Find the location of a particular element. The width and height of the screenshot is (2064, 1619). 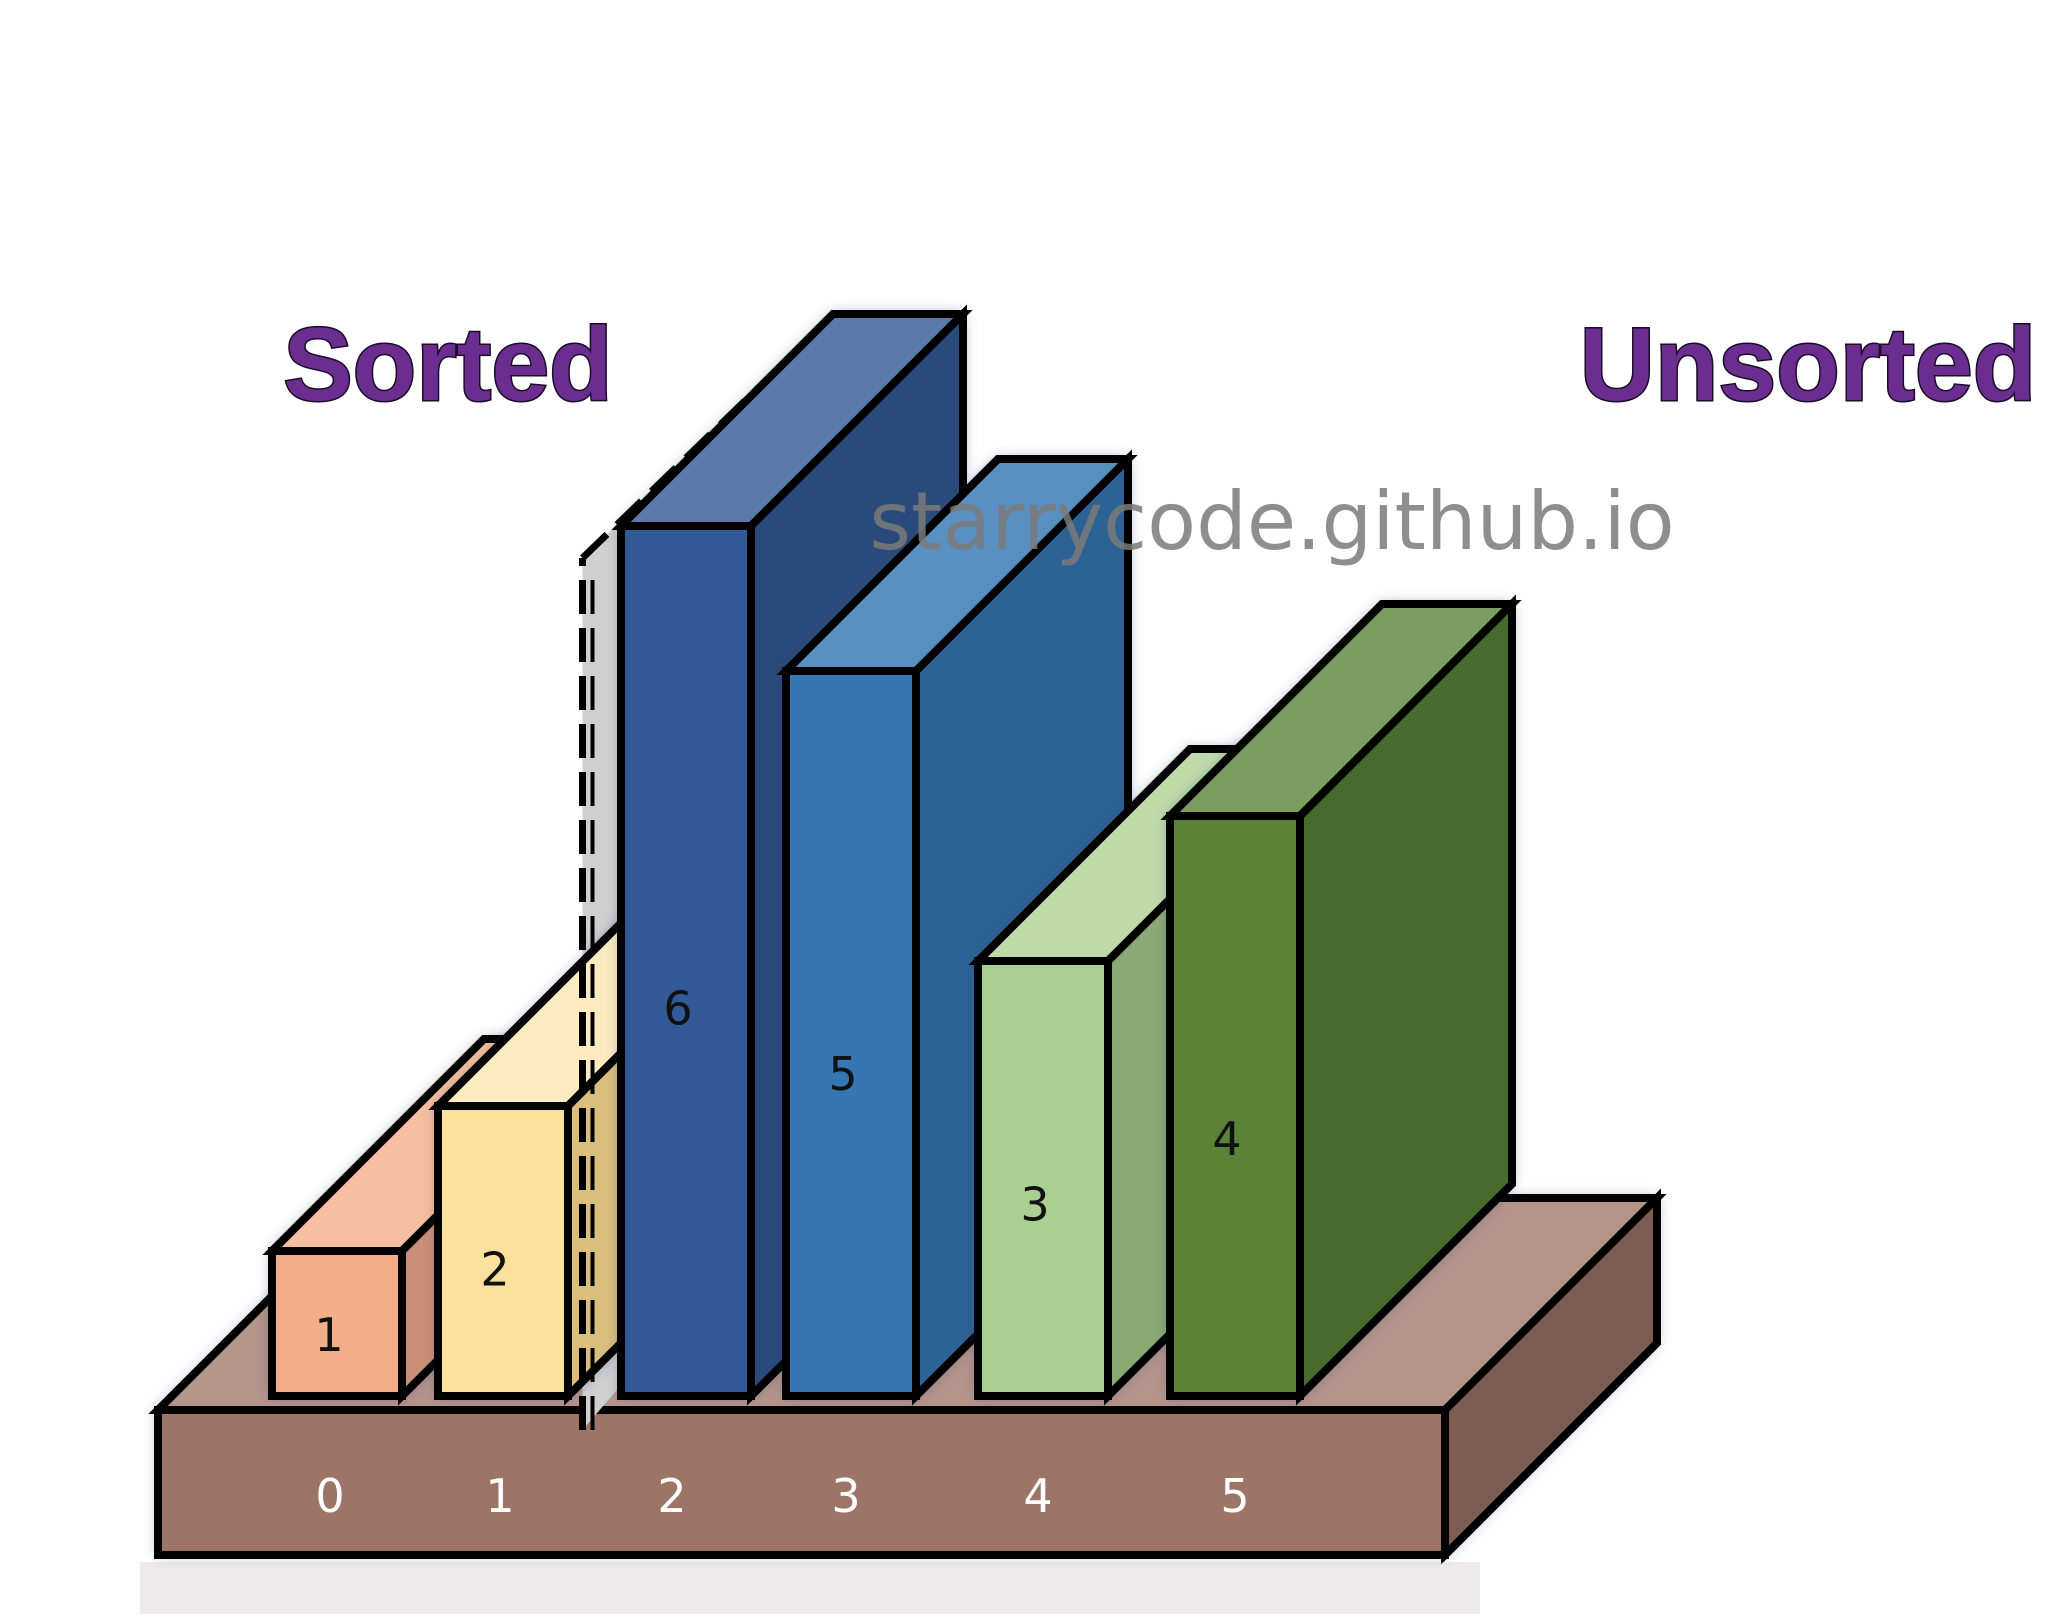

bar-5-value-label: 4 is located at coordinates (1226, 1139).